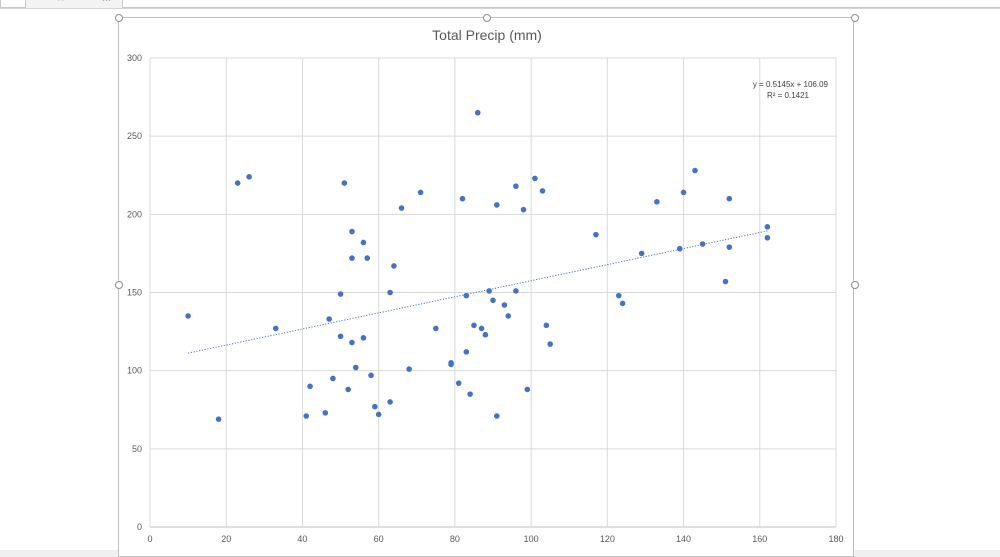  What do you see at coordinates (455, 539) in the screenshot?
I see `x-tick-label: 80` at bounding box center [455, 539].